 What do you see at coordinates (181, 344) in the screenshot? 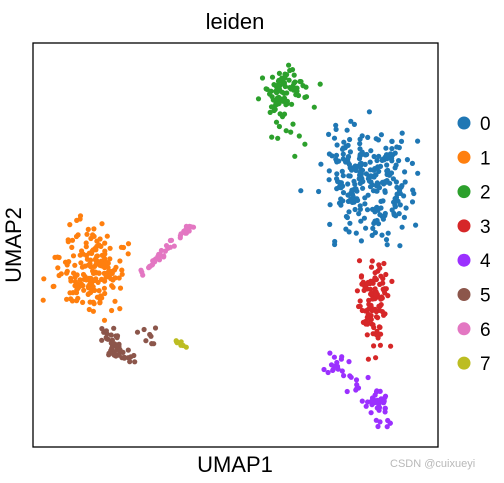
I see `series-7-points` at bounding box center [181, 344].